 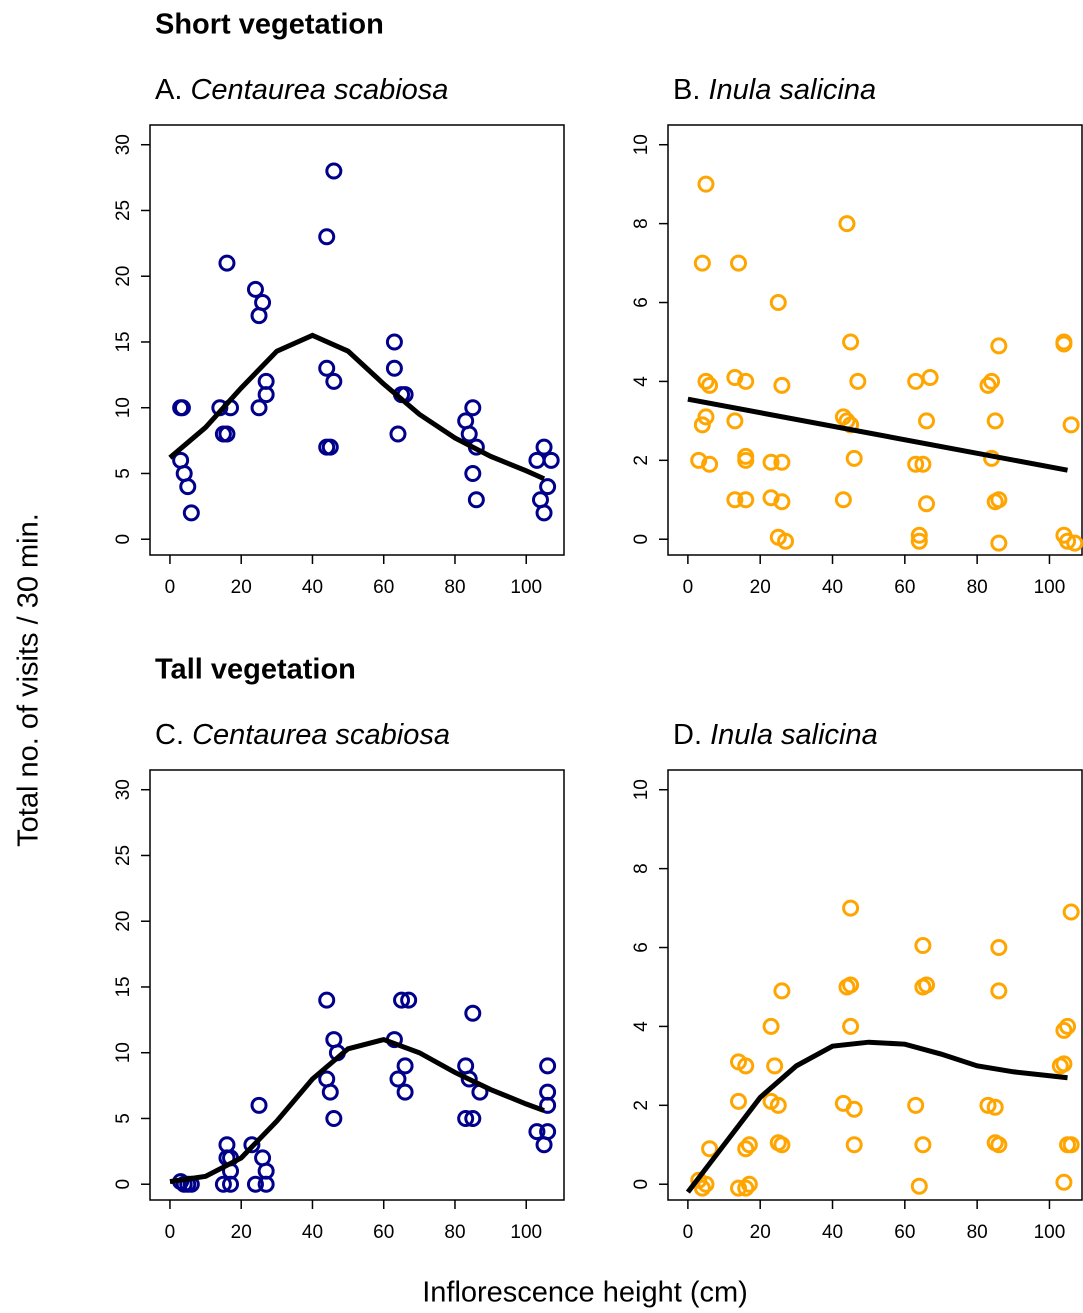 What do you see at coordinates (383, 587) in the screenshot?
I see `x-tick-label: 60` at bounding box center [383, 587].